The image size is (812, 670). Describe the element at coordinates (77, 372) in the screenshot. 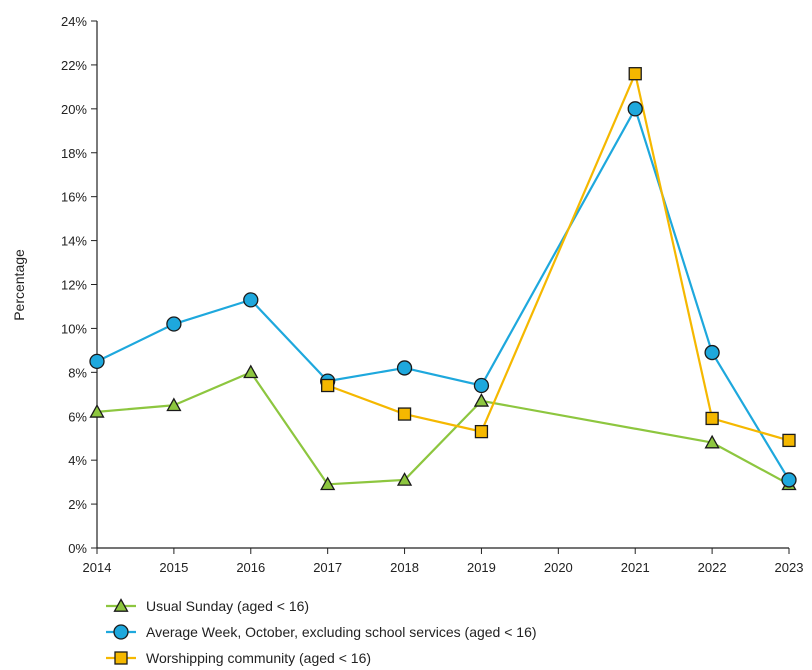

I see `y-tick-label: 8%` at that location.